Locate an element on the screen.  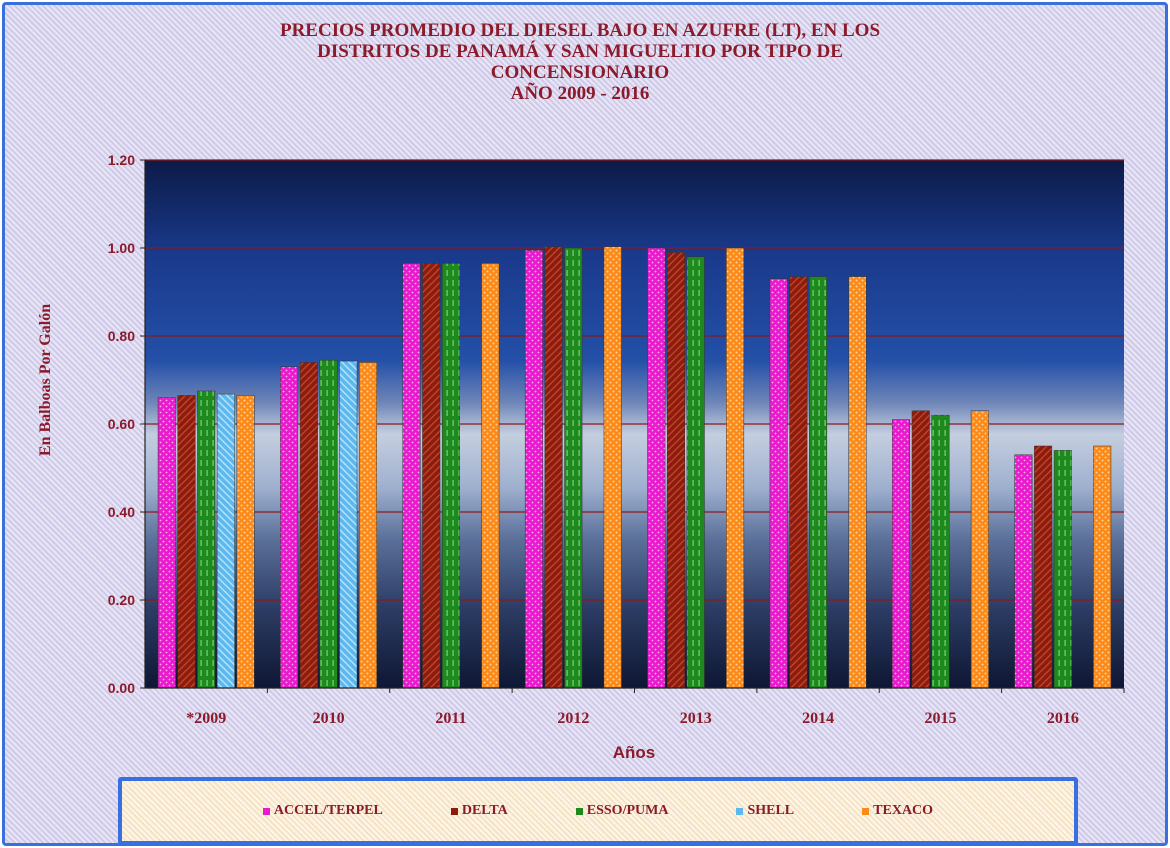
legend-label-shell: SHELL is located at coordinates (771, 810).